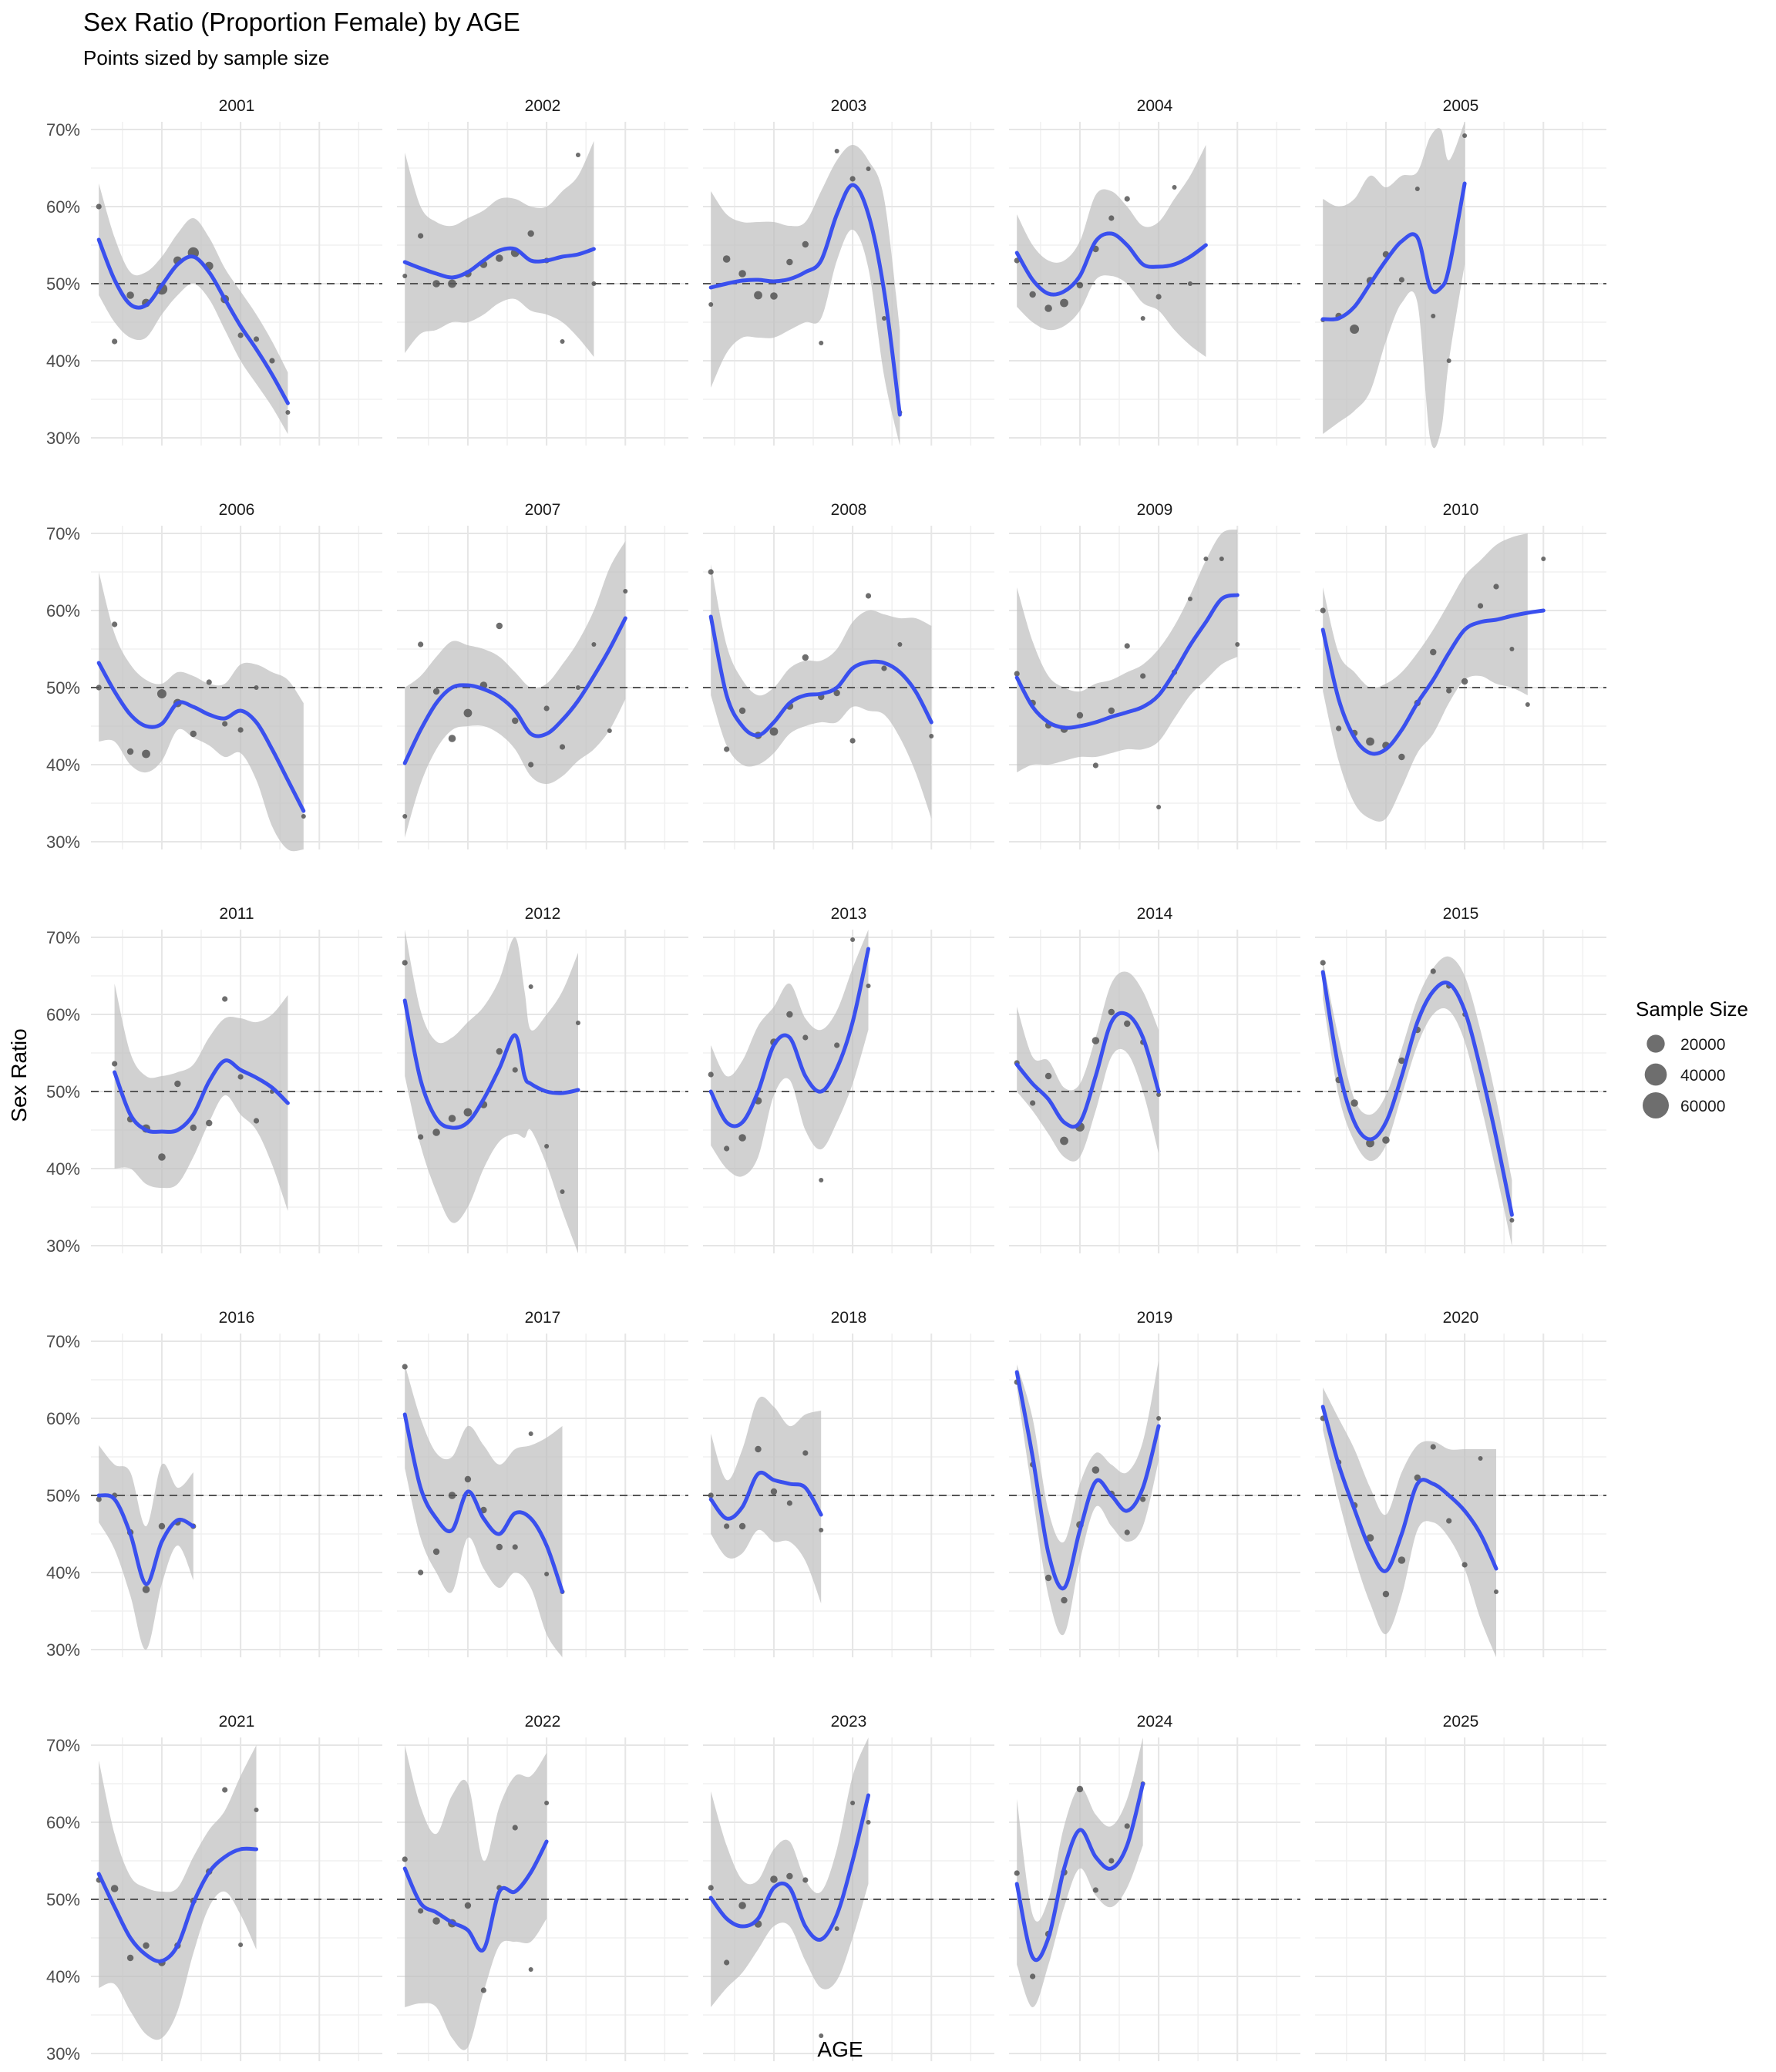  Describe the element at coordinates (214, 273) in the screenshot. I see `facet-panel-2001: 2001 30% 40% 50% 60% 70%` at that location.